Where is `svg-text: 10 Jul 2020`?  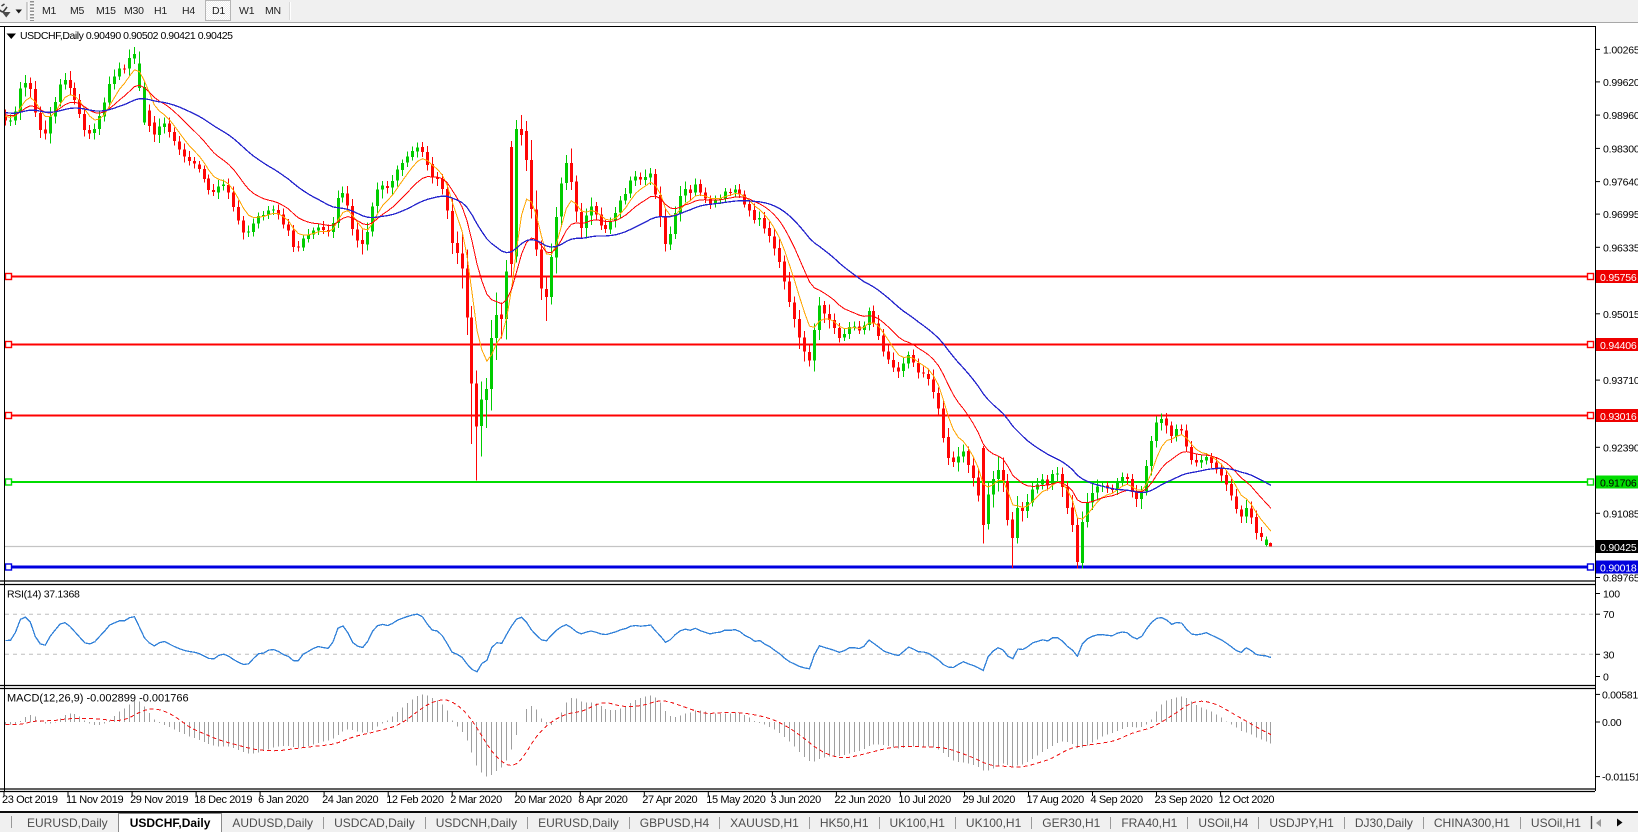
svg-text: 10 Jul 2020 is located at coordinates (924, 800).